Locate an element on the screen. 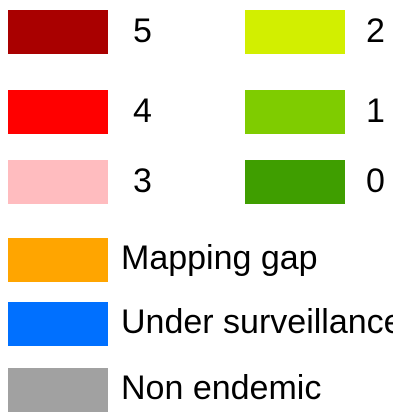 The height and width of the screenshot is (412, 393). legend-swatch-under-surveillance is located at coordinates (58, 324).